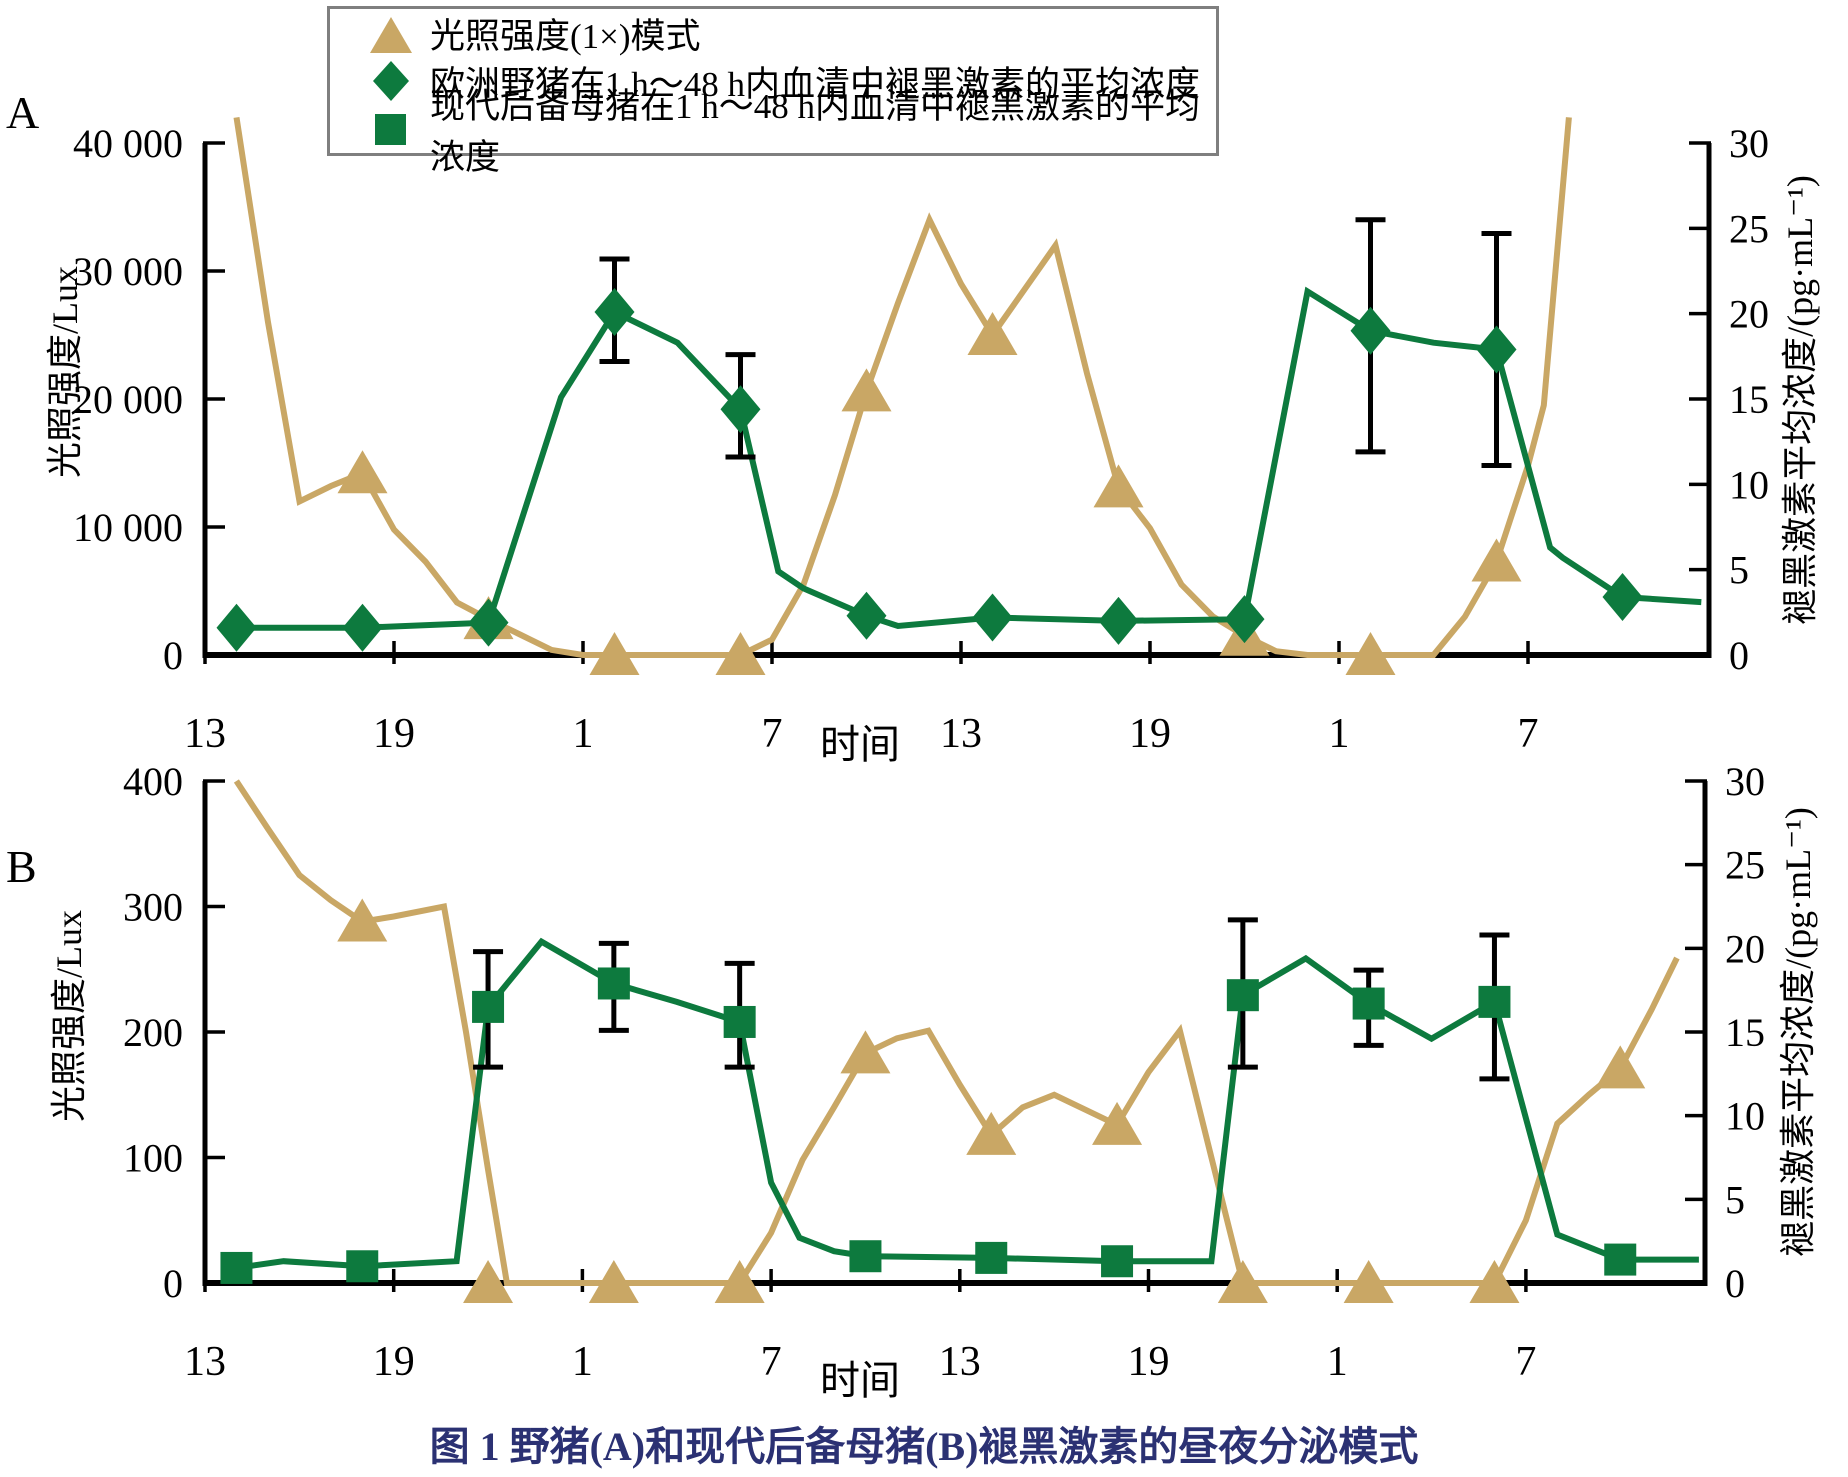 This screenshot has height=1477, width=1848. Describe the element at coordinates (1800, 400) in the screenshot. I see `panel-a-yright-title: 褪黑激素平均浓度/(pg·mL⁻¹)` at that location.